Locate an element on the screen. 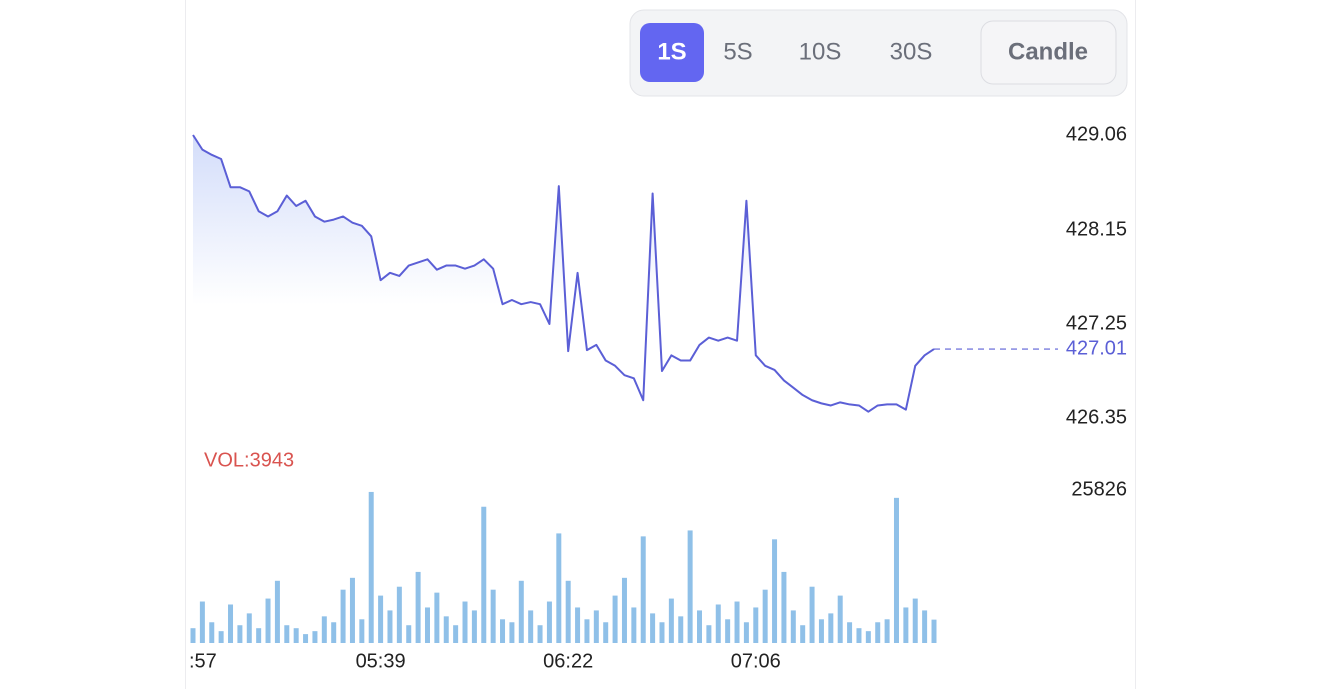 Image resolution: width=1320 pixels, height=689 pixels. y-tick-label: 426.35 is located at coordinates (1096, 417).